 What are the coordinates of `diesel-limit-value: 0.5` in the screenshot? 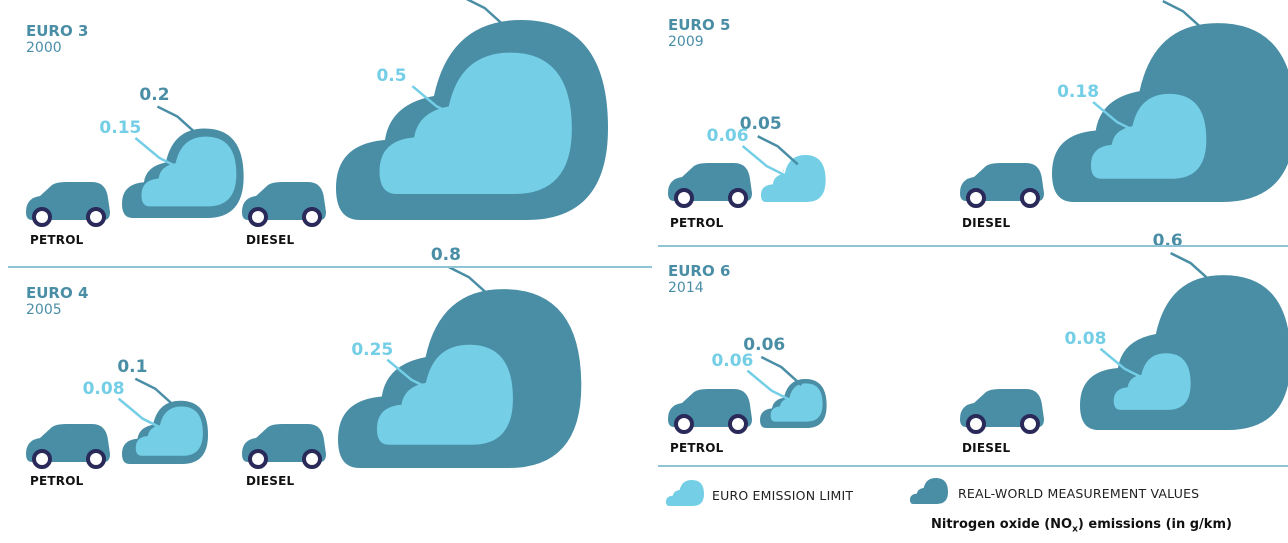 It's located at (391, 76).